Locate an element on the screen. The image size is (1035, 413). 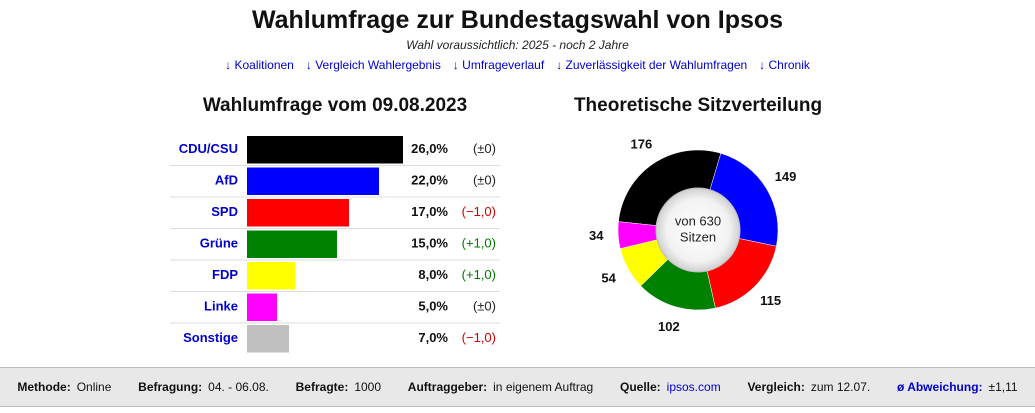
pie-hole is located at coordinates (698, 230).